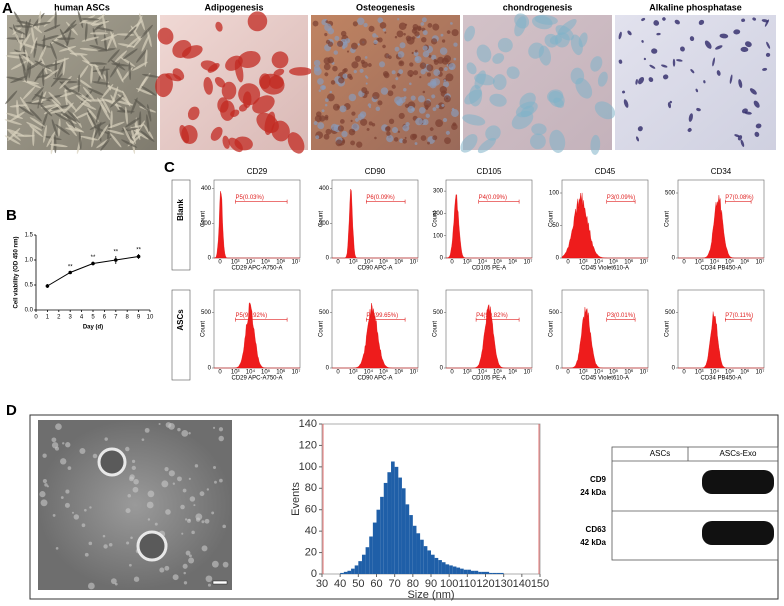 The height and width of the screenshot is (606, 784). What do you see at coordinates (605, 171) in the screenshot?
I see `marker-title: CD45` at bounding box center [605, 171].